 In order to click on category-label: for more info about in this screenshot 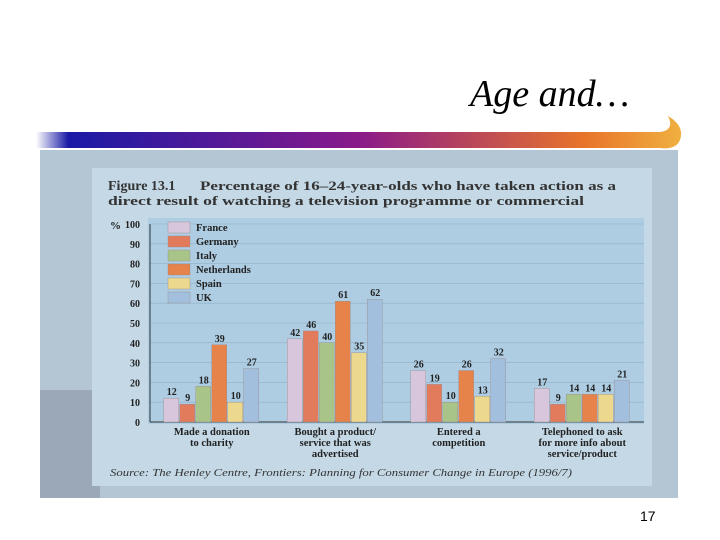, I will do `click(583, 443)`.